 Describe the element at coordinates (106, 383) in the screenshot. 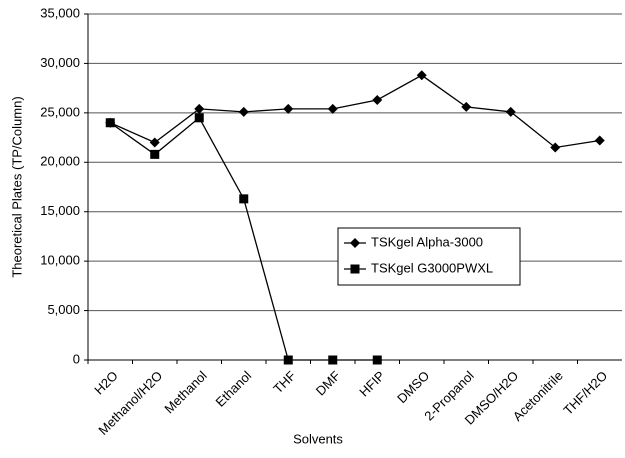

I see `x-tick-label: H2O` at that location.